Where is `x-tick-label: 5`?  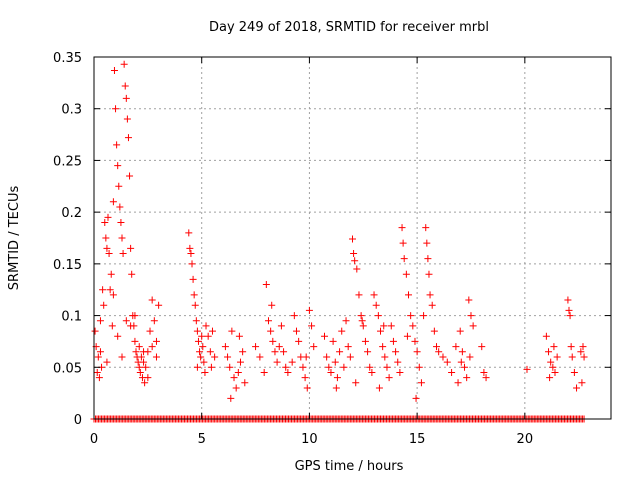 x-tick-label: 5 is located at coordinates (202, 439).